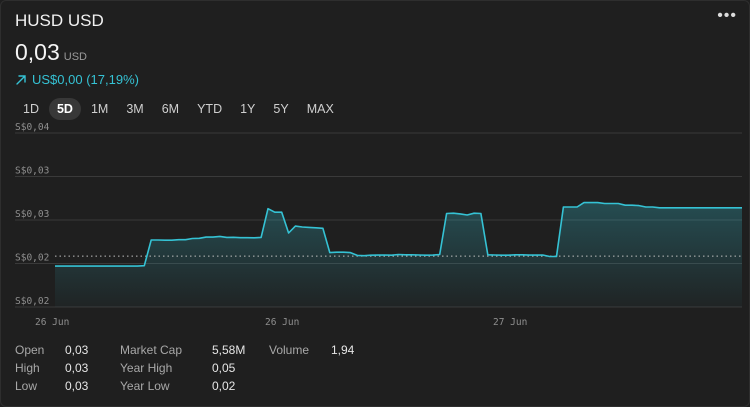 Image resolution: width=750 pixels, height=407 pixels. I want to click on asset-title: HUSD USD, so click(59, 20).